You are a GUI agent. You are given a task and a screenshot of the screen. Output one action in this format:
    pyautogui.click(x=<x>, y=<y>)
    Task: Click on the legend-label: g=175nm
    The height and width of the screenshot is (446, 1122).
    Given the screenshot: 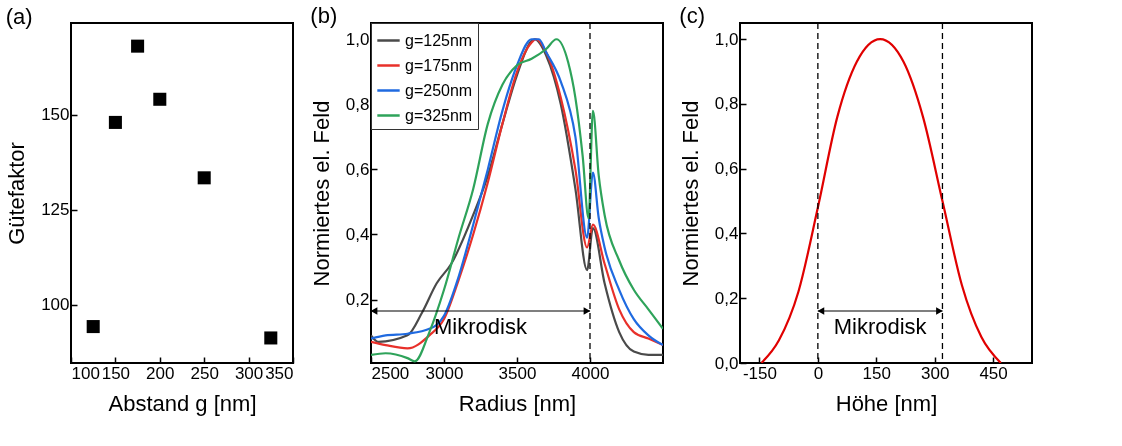 What is the action you would take?
    pyautogui.click(x=439, y=65)
    